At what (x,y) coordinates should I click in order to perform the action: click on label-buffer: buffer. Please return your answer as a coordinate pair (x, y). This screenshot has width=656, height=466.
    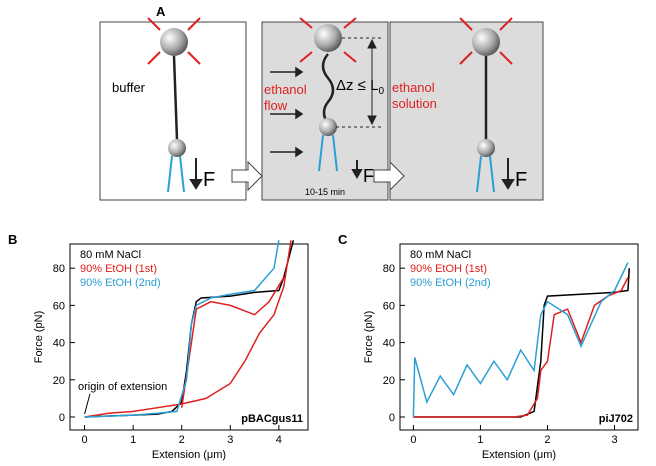
    Looking at the image, I should click on (129, 87).